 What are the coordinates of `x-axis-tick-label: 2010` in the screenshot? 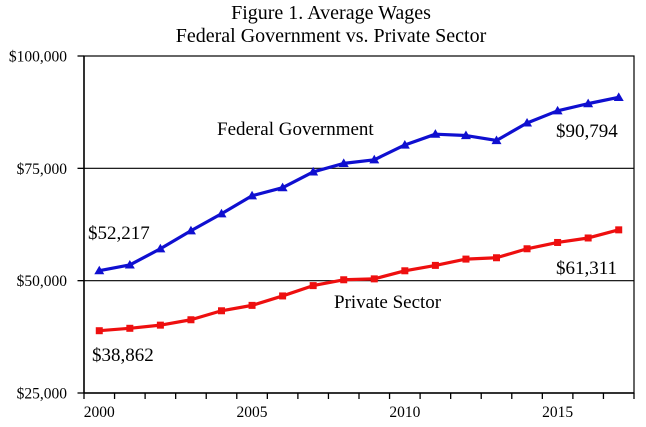 It's located at (404, 412).